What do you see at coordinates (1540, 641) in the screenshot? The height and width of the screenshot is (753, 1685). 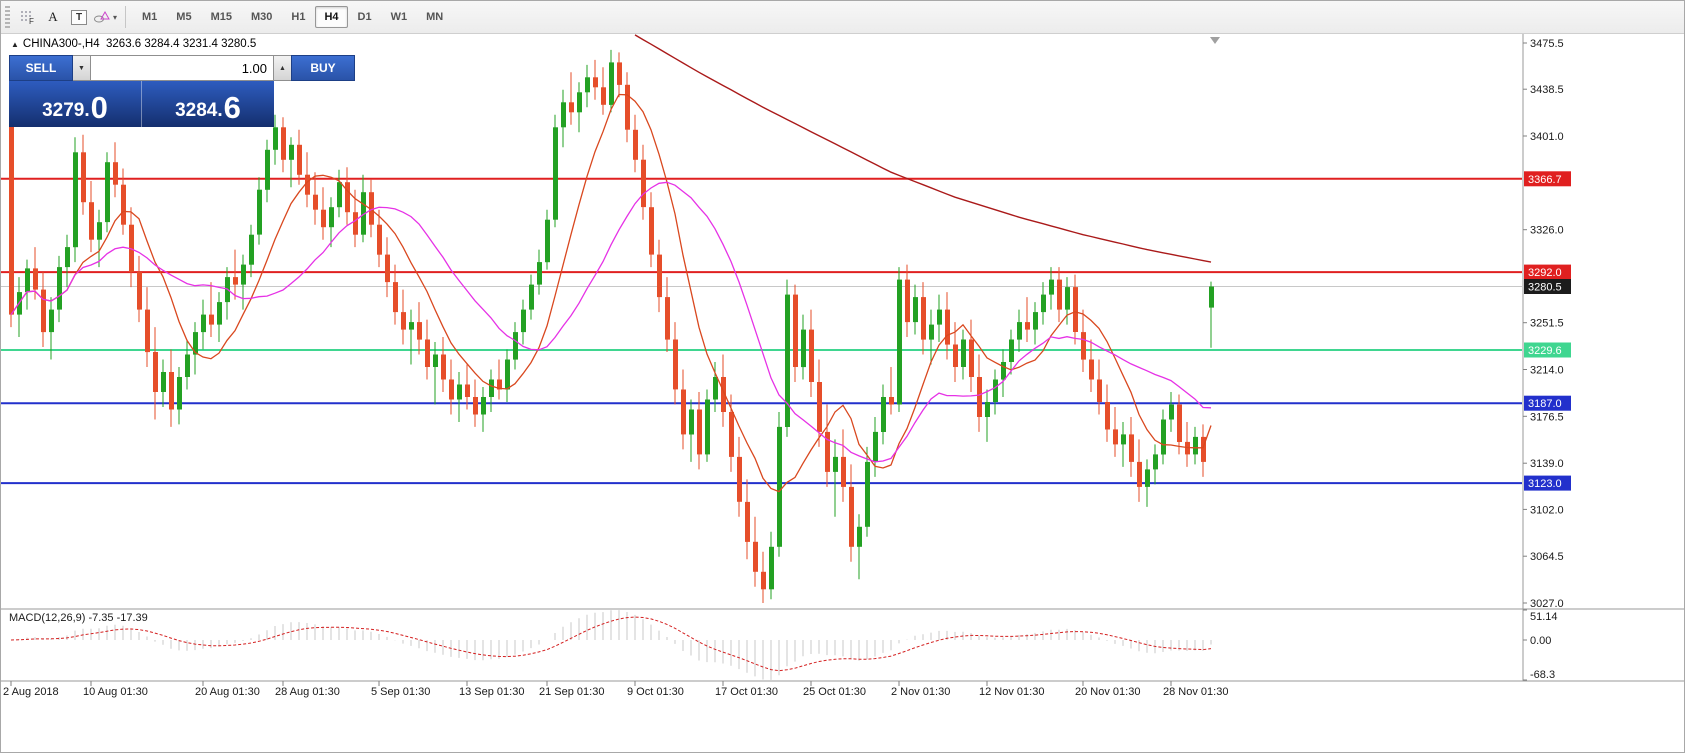 I see `macd-axis-label: 0.00` at bounding box center [1540, 641].